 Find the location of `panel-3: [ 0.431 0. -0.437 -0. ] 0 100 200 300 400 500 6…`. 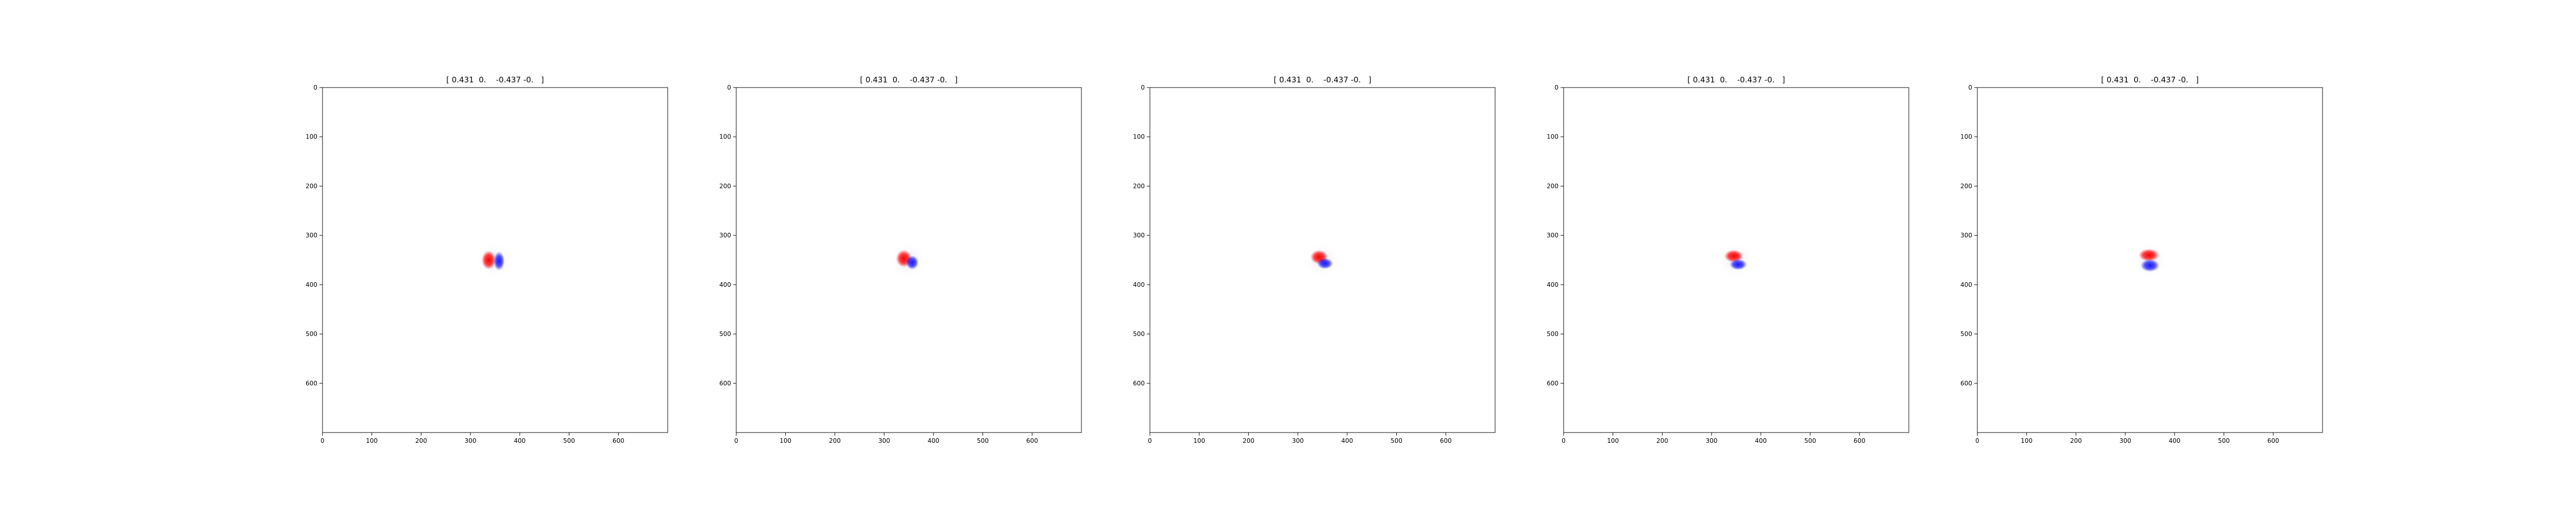

panel-3: [ 0.431 0. -0.437 -0. ] 0 100 200 300 400 500 6… is located at coordinates (1314, 259).